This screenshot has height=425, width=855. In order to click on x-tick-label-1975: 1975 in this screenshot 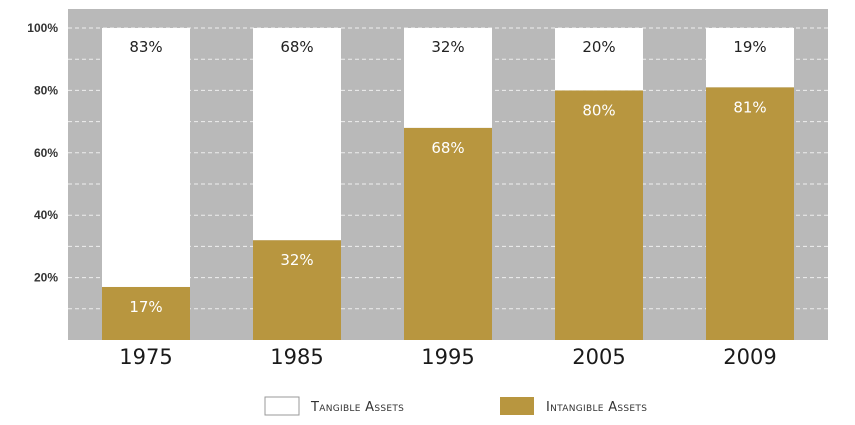, I will do `click(145, 357)`.